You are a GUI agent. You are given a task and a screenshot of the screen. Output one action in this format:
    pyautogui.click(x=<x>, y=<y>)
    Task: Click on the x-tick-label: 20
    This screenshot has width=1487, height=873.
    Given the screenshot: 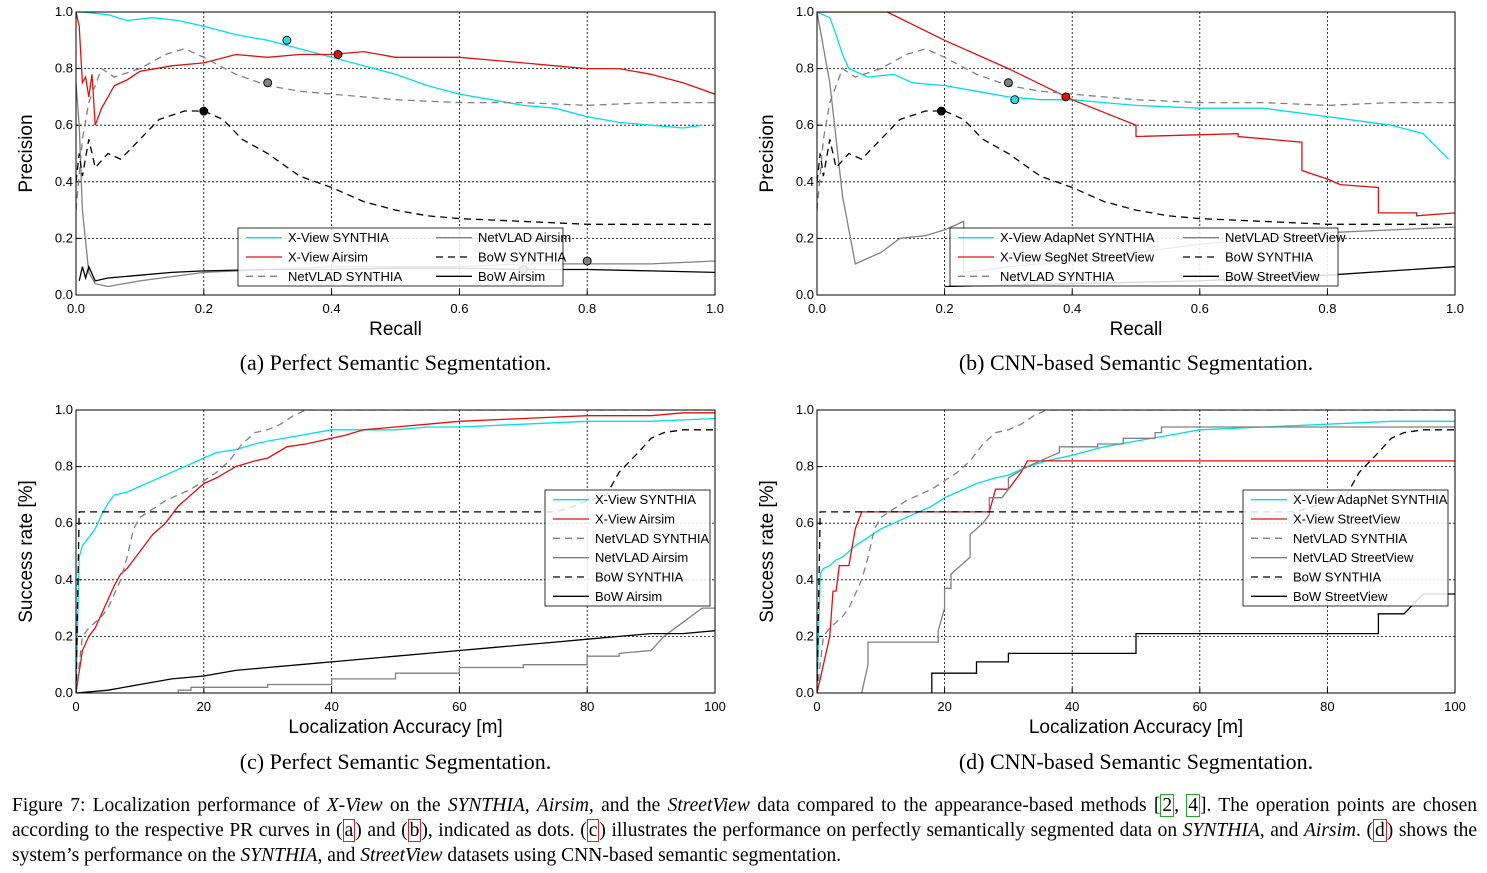 What is the action you would take?
    pyautogui.click(x=204, y=706)
    